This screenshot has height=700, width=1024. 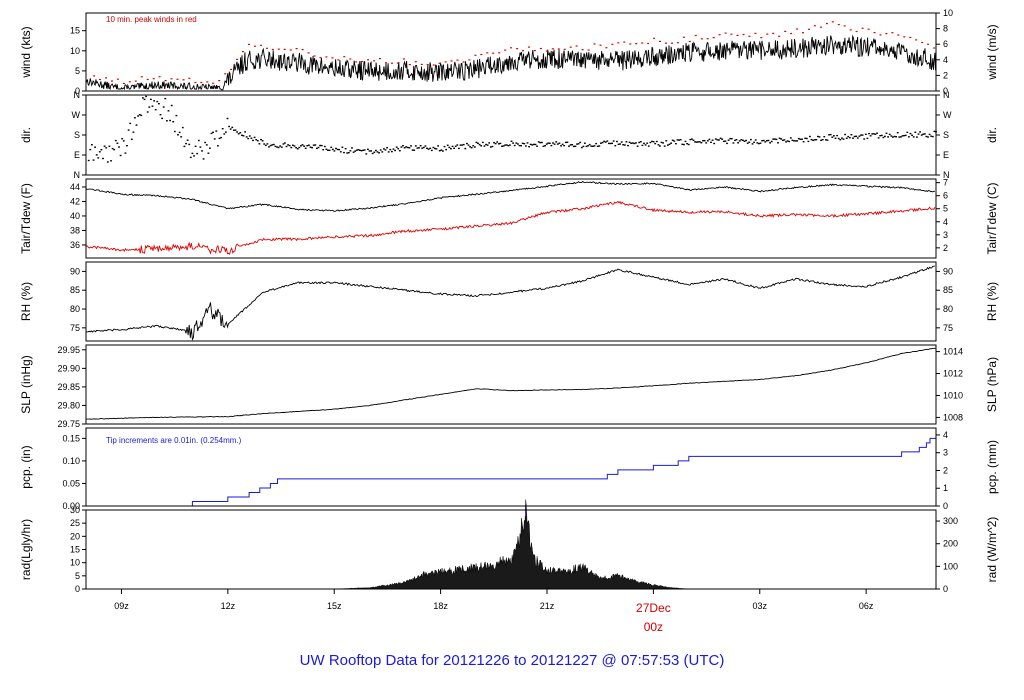 I want to click on right-tick-label: 0, so click(x=945, y=91).